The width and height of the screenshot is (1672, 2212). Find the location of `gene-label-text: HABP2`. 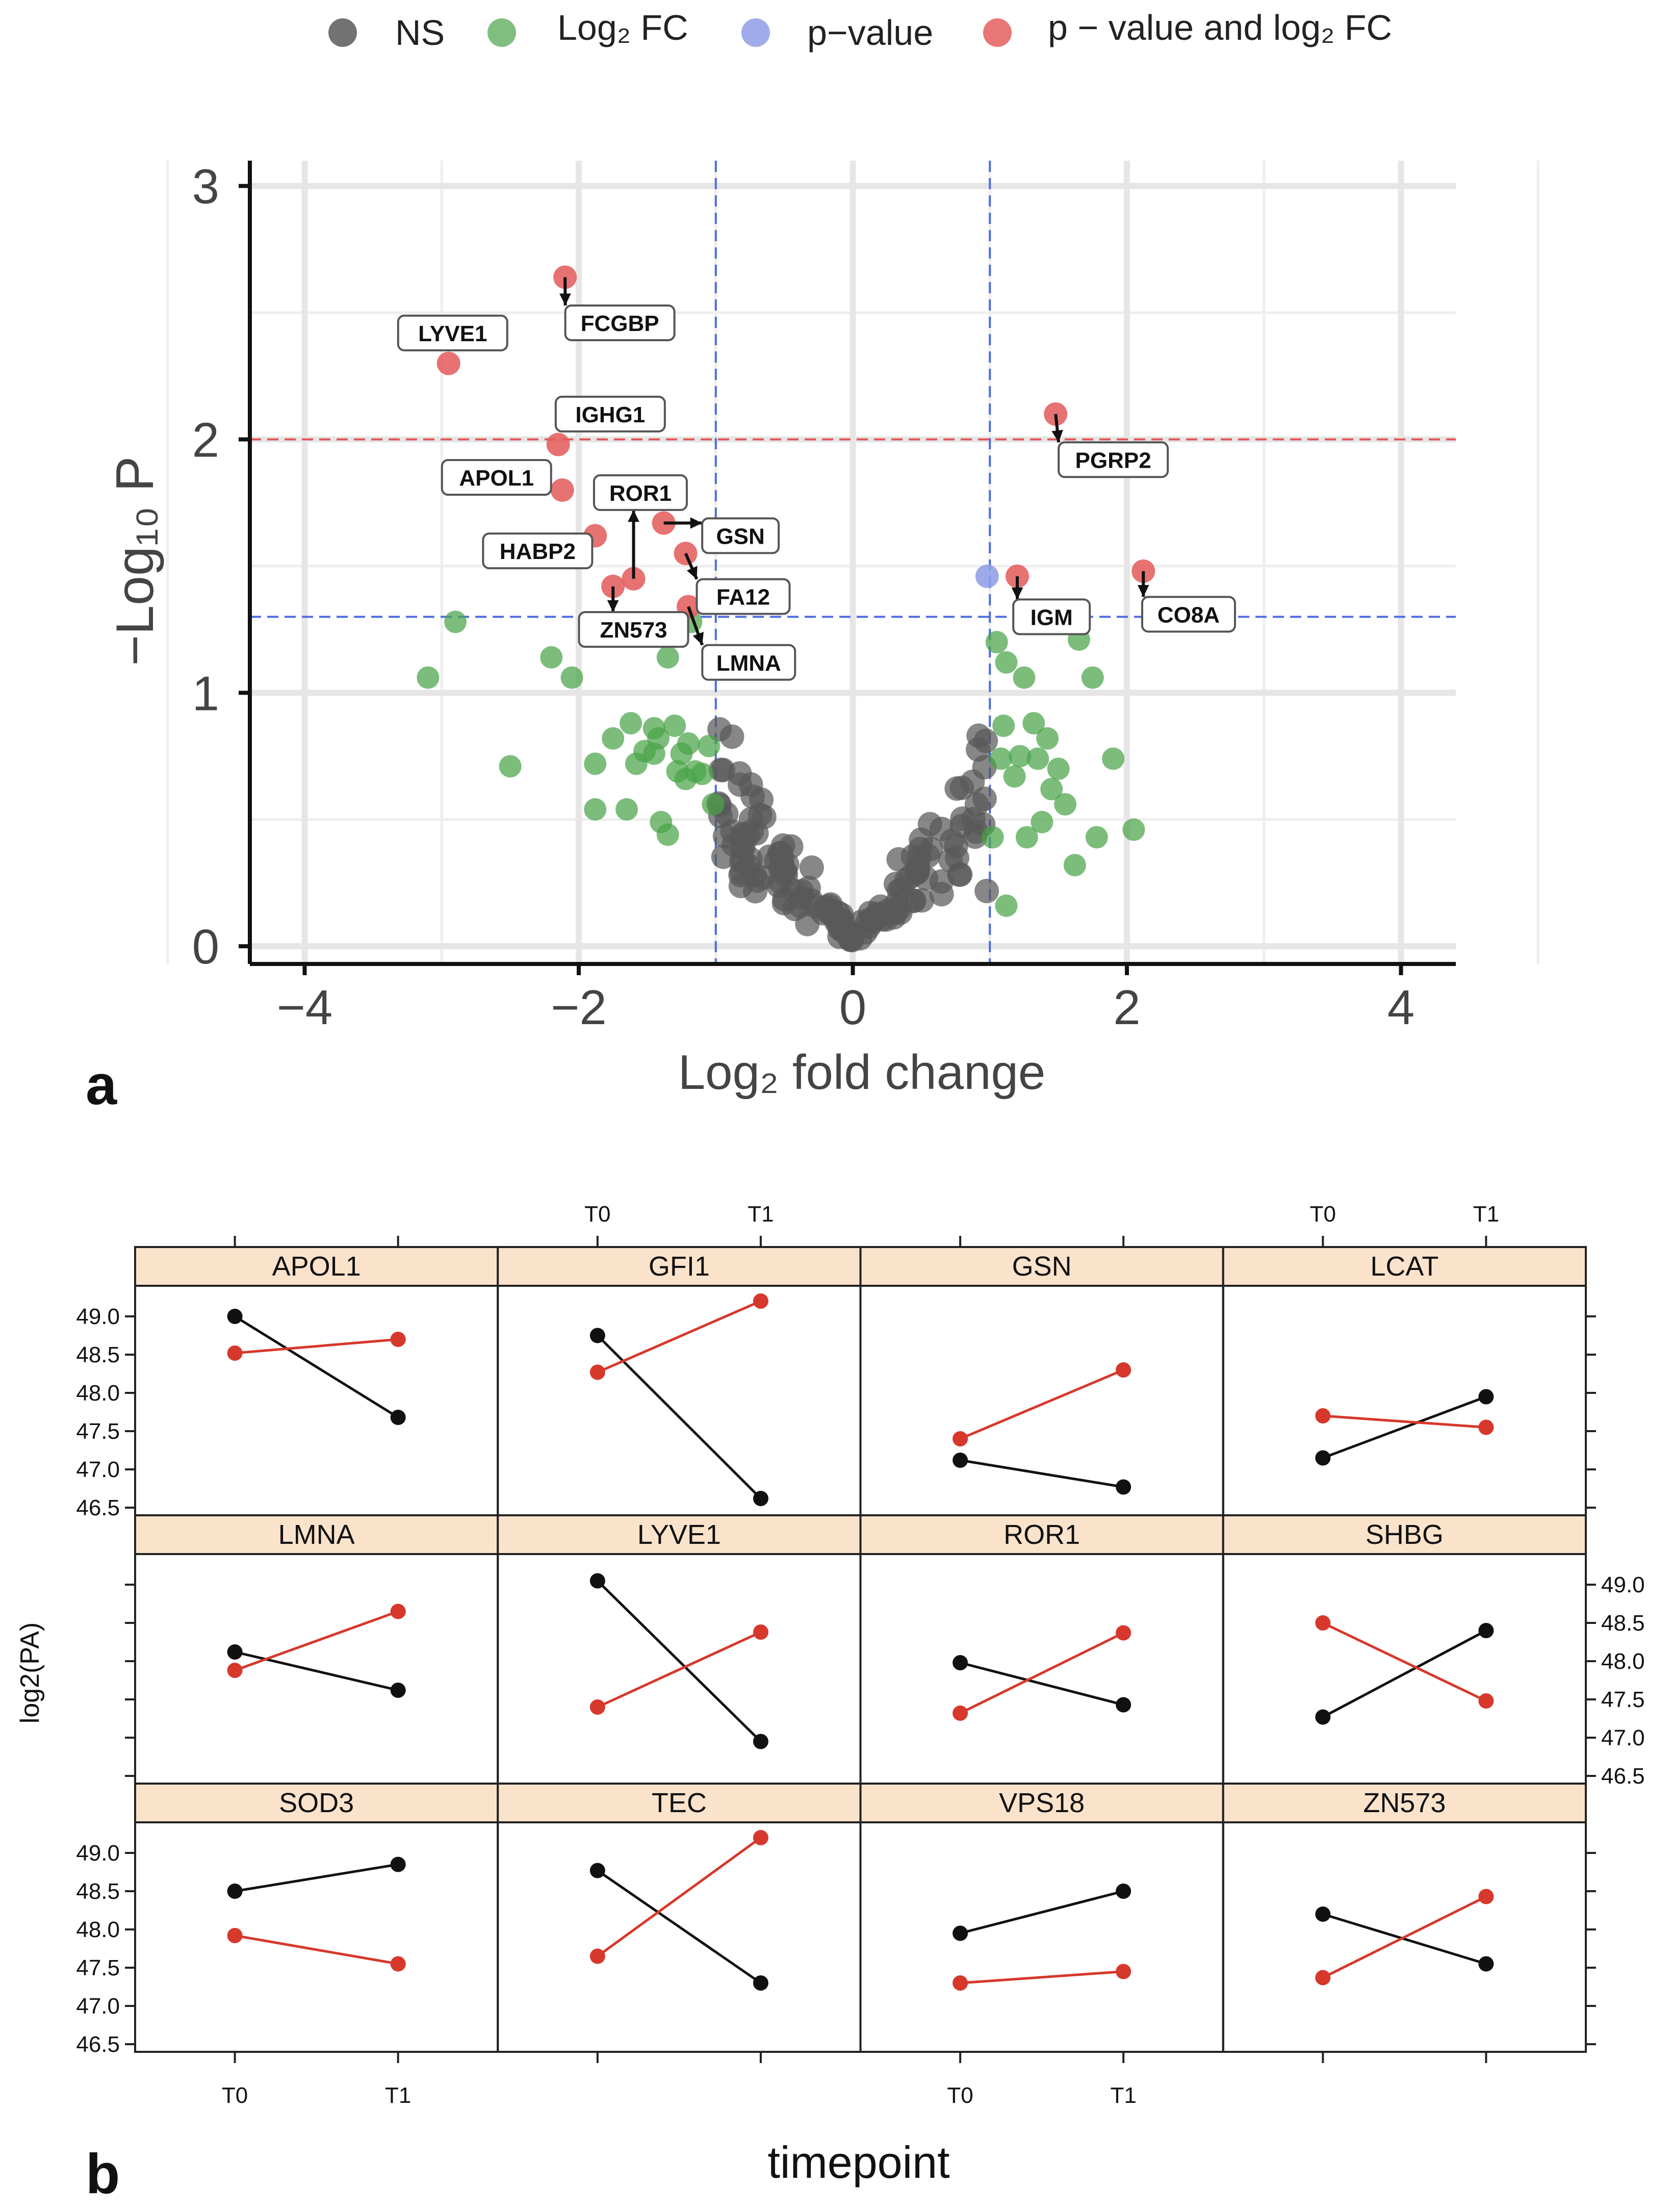

gene-label-text: HABP2 is located at coordinates (538, 551).